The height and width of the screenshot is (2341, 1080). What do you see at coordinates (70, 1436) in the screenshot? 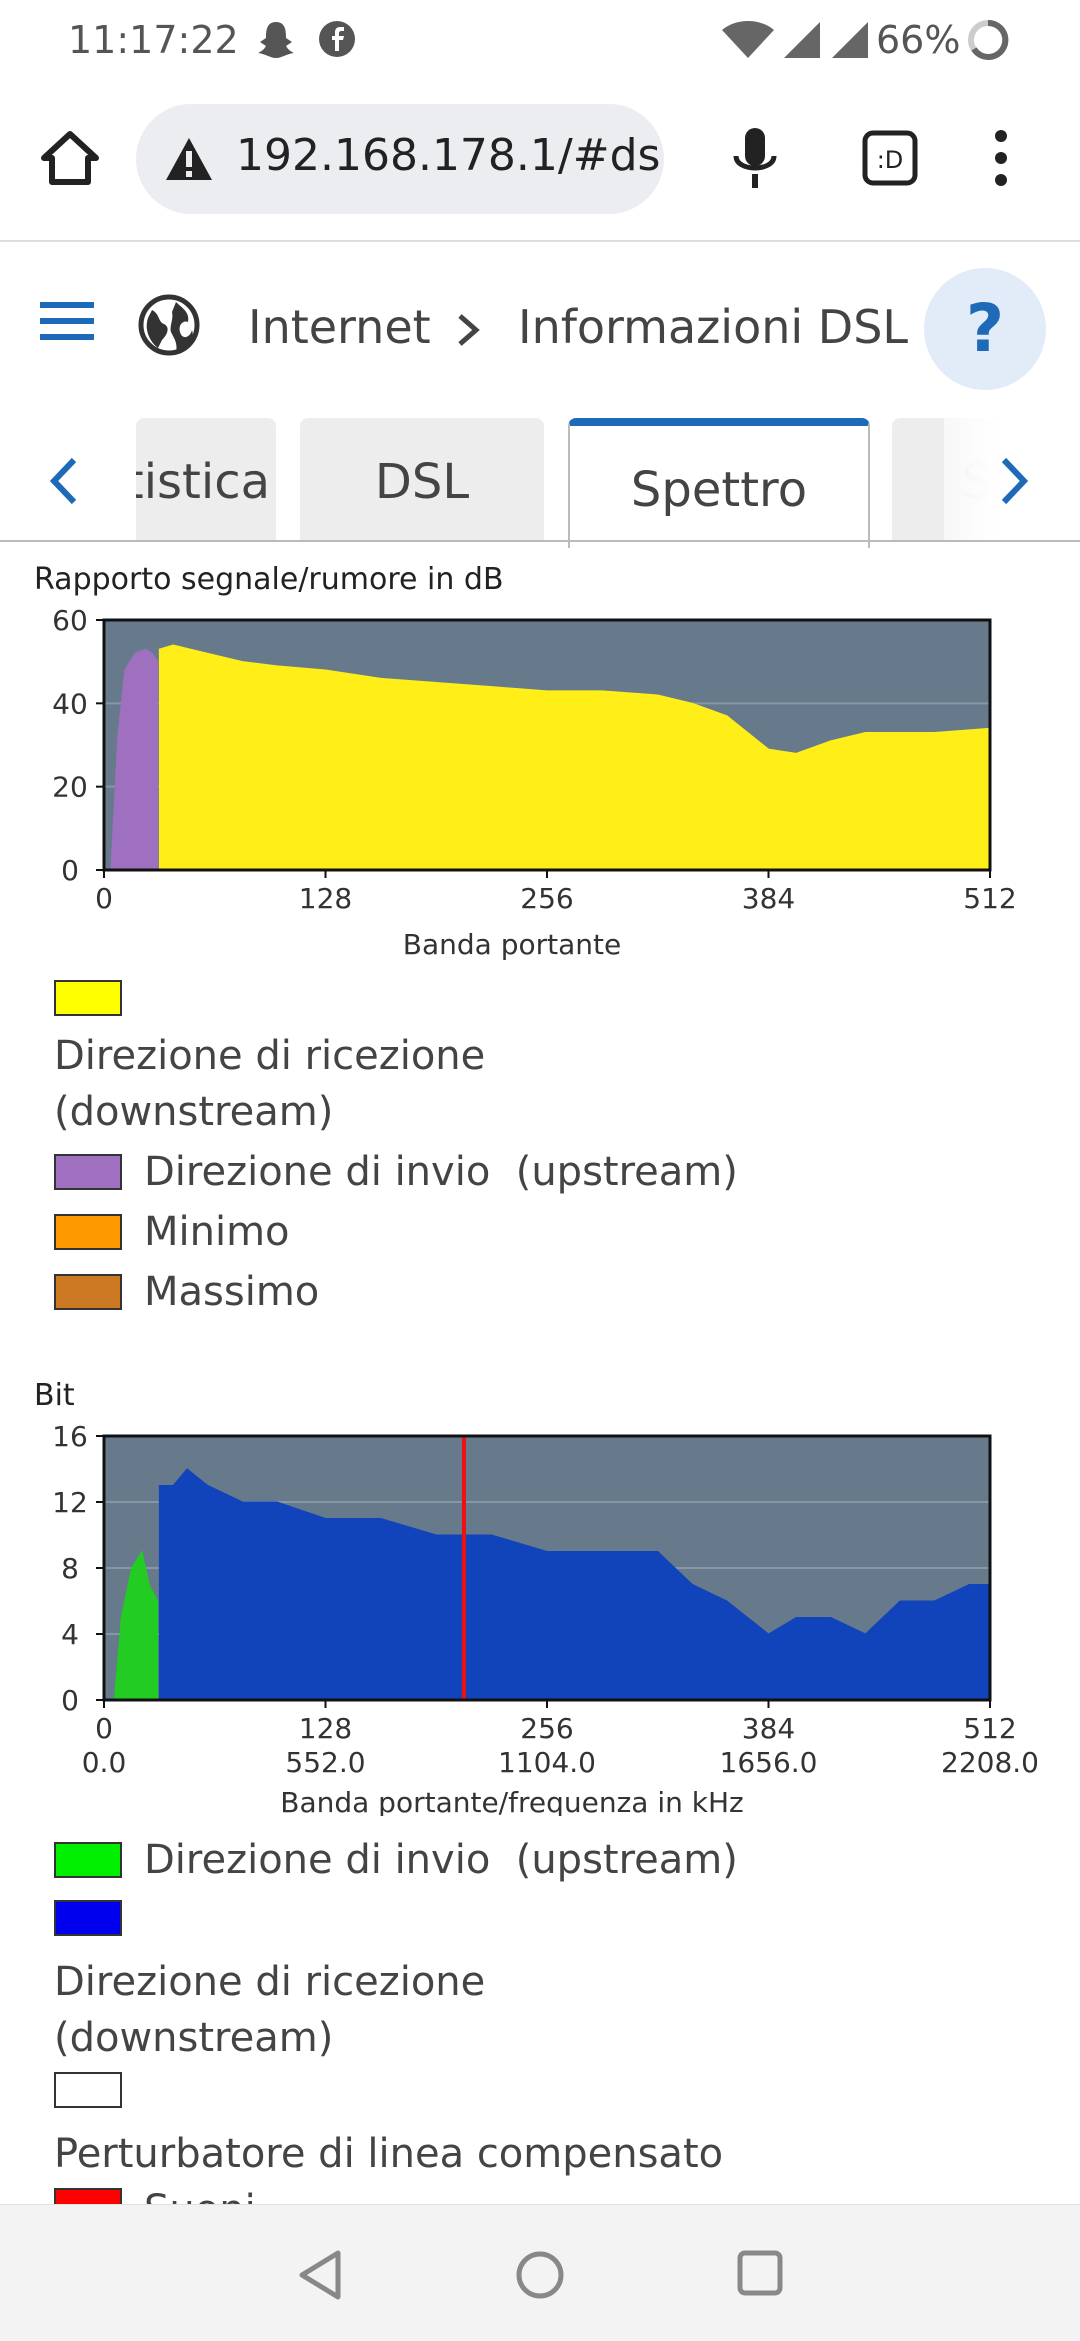
I see `bits-y-tick-label: 16` at bounding box center [70, 1436].